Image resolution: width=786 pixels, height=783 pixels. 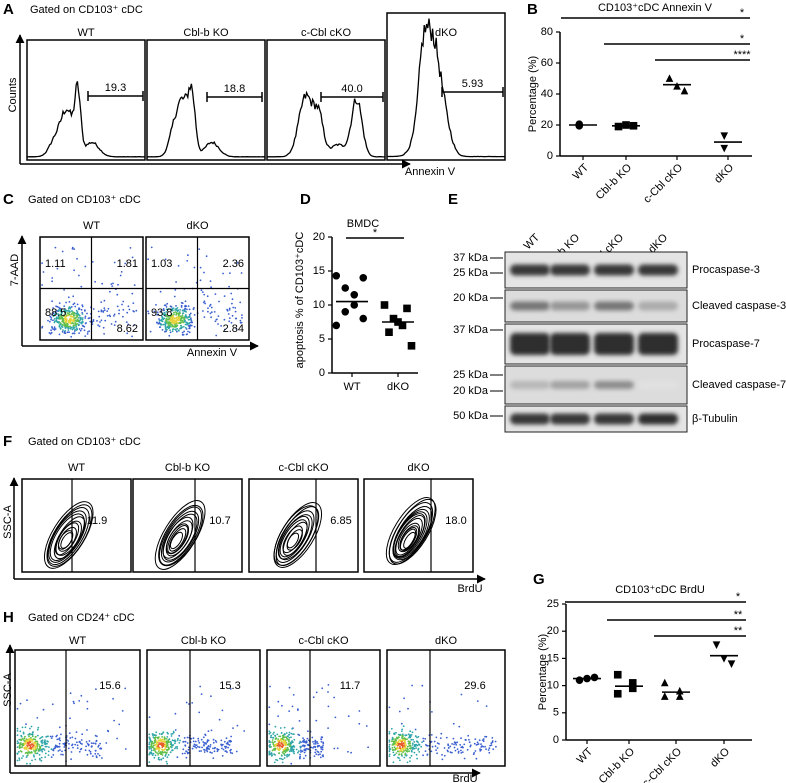 What do you see at coordinates (234, 89) in the screenshot?
I see `gate-value: 18.8` at bounding box center [234, 89].